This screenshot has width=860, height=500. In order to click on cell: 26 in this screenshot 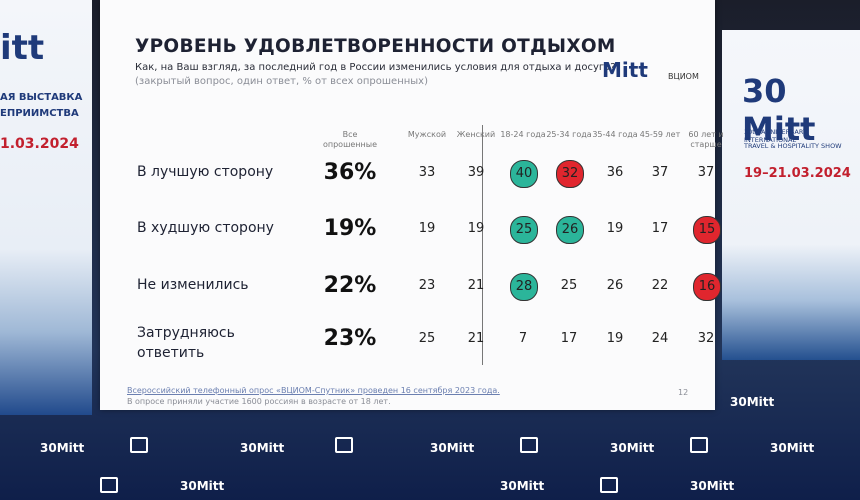, I will do `click(615, 285)`.